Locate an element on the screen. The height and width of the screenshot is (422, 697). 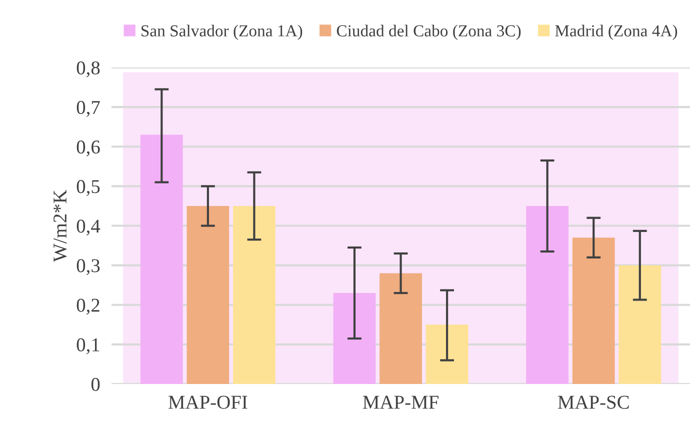
y-tick-label: 0,5 is located at coordinates (88, 188).